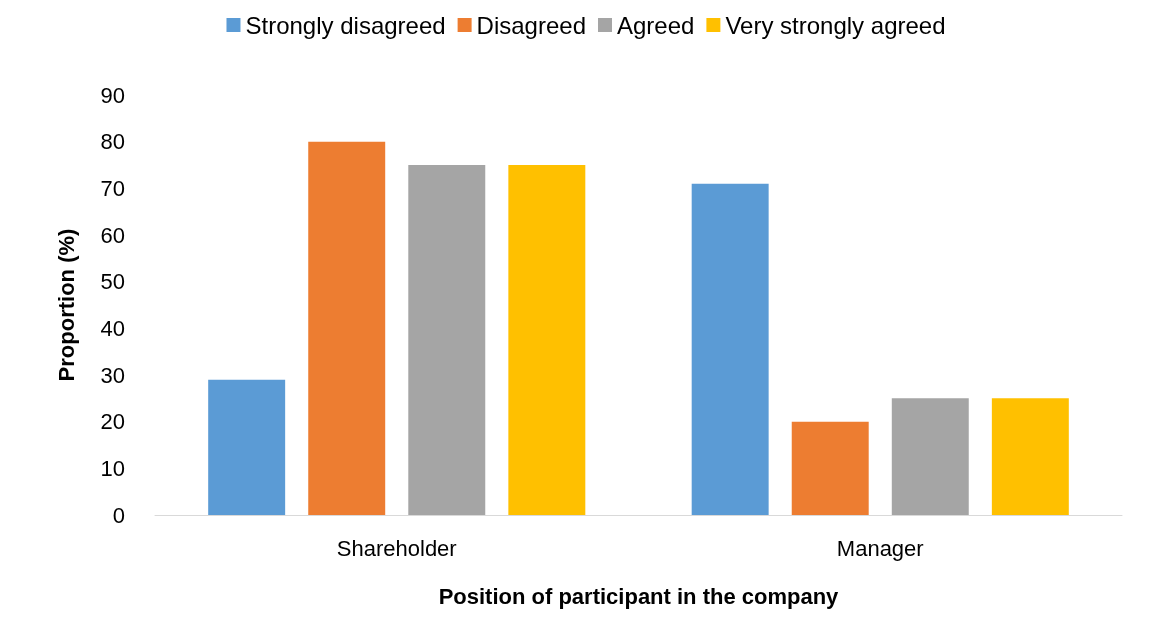  What do you see at coordinates (118, 515) in the screenshot?
I see `y-tick-label: 0` at bounding box center [118, 515].